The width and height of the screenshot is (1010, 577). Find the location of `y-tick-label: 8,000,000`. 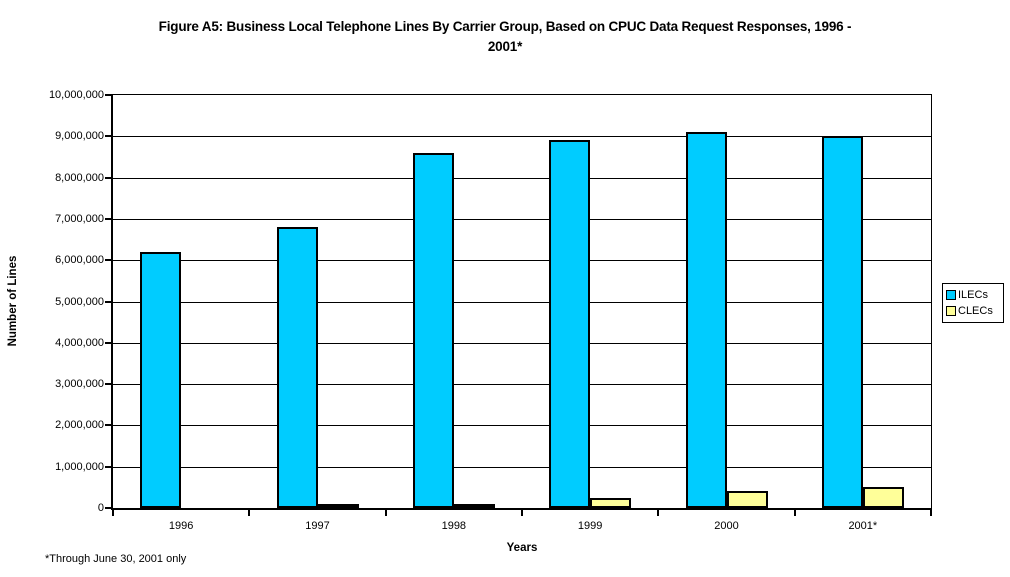

y-tick-label: 8,000,000 is located at coordinates (79, 177).